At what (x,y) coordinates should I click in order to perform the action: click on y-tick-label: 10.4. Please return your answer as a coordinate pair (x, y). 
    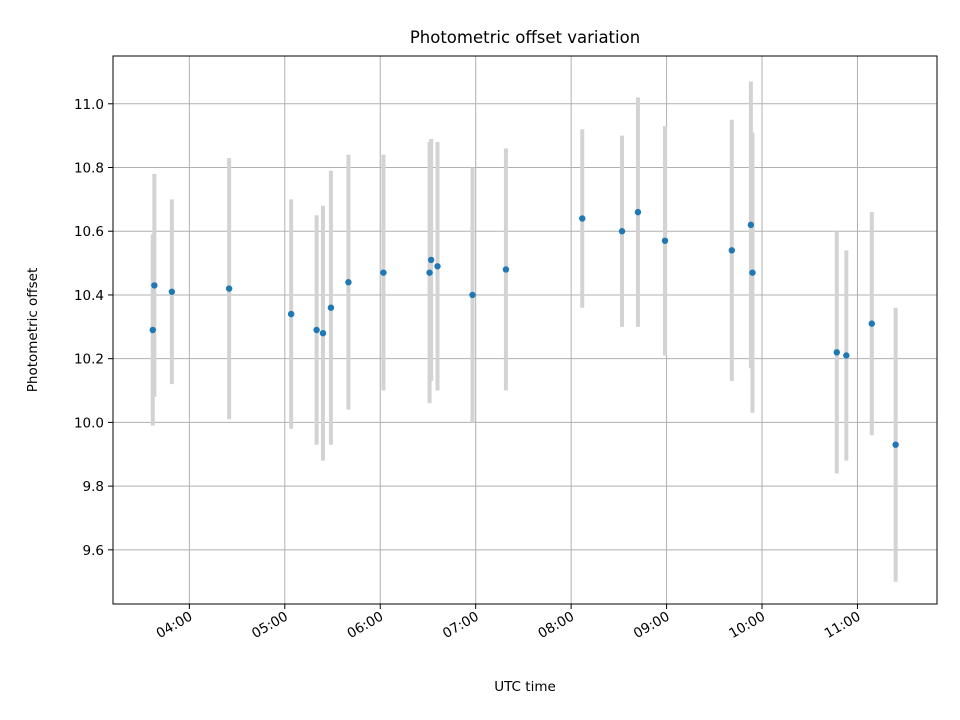
    Looking at the image, I should click on (89, 296).